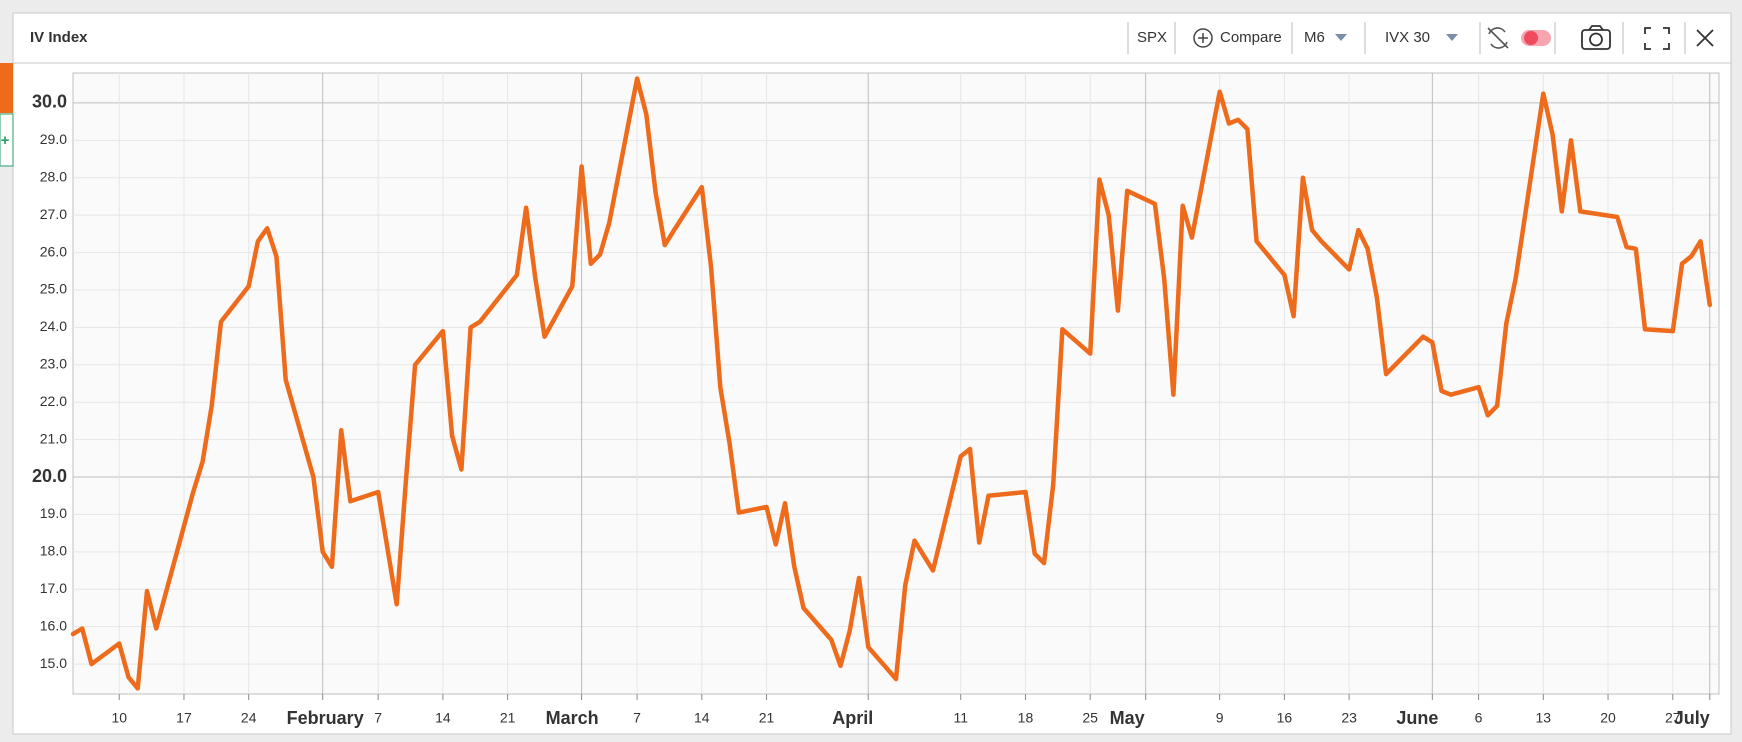 The width and height of the screenshot is (1742, 742). I want to click on compare-icon, so click(1203, 38).